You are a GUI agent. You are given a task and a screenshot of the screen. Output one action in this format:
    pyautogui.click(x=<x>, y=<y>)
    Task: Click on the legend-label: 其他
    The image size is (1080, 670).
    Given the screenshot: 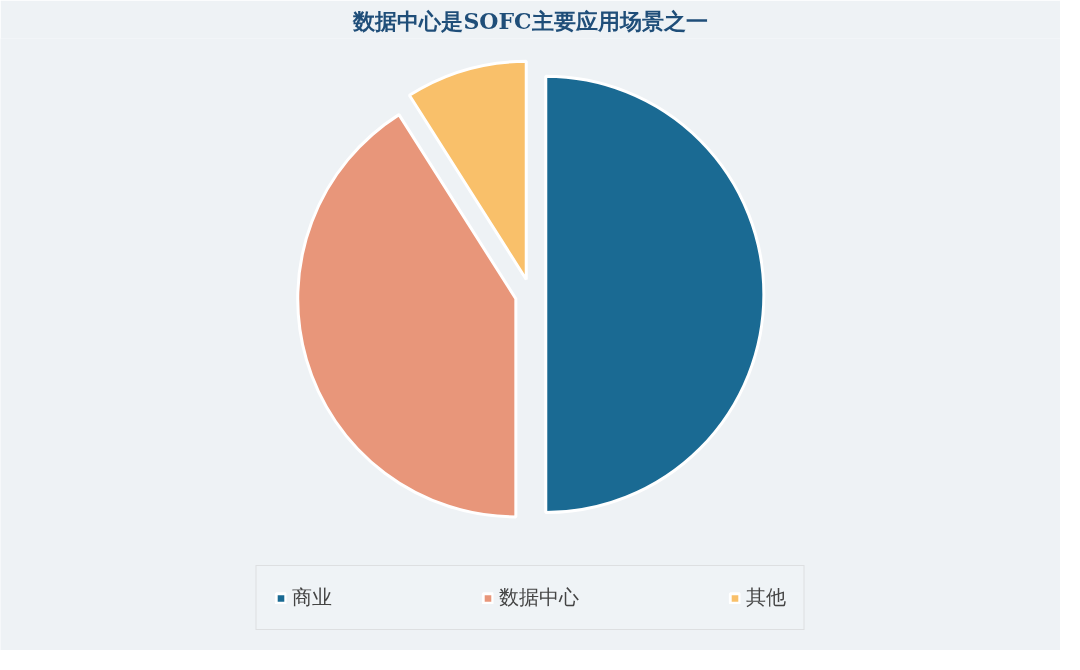 What is the action you would take?
    pyautogui.click(x=765, y=597)
    